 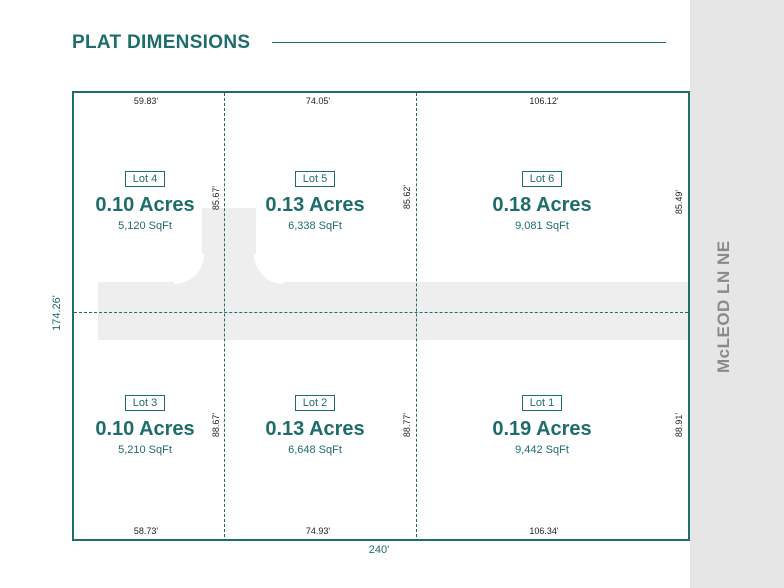 I want to click on overall-depth: 174.26', so click(x=57, y=313).